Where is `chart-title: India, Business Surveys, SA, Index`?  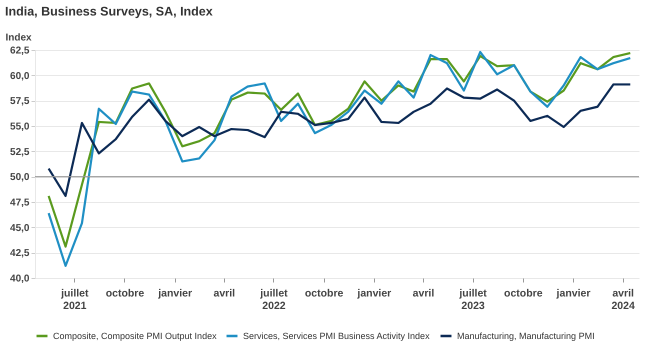
chart-title: India, Business Surveys, SA, Index is located at coordinates (109, 11).